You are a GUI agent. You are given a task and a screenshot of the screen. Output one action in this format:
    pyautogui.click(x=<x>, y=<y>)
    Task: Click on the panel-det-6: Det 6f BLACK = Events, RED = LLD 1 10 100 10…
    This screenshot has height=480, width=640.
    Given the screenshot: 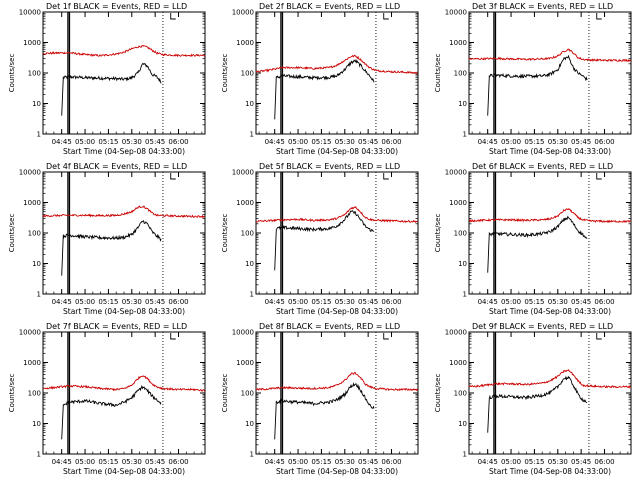 What is the action you would take?
    pyautogui.click(x=533, y=239)
    